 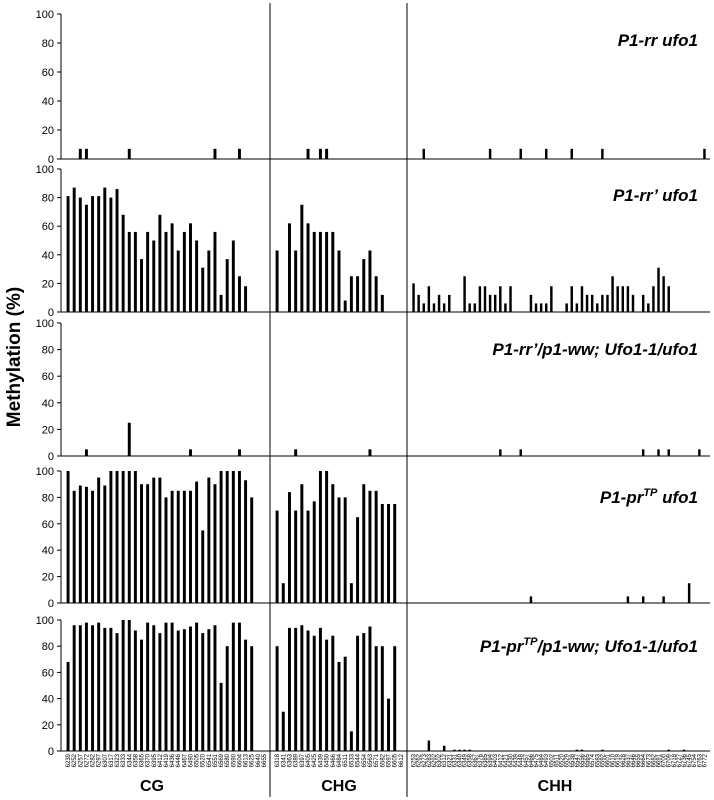 What do you see at coordinates (359, 760) in the screenshot?
I see `x-tick-label: 6544` at bounding box center [359, 760].